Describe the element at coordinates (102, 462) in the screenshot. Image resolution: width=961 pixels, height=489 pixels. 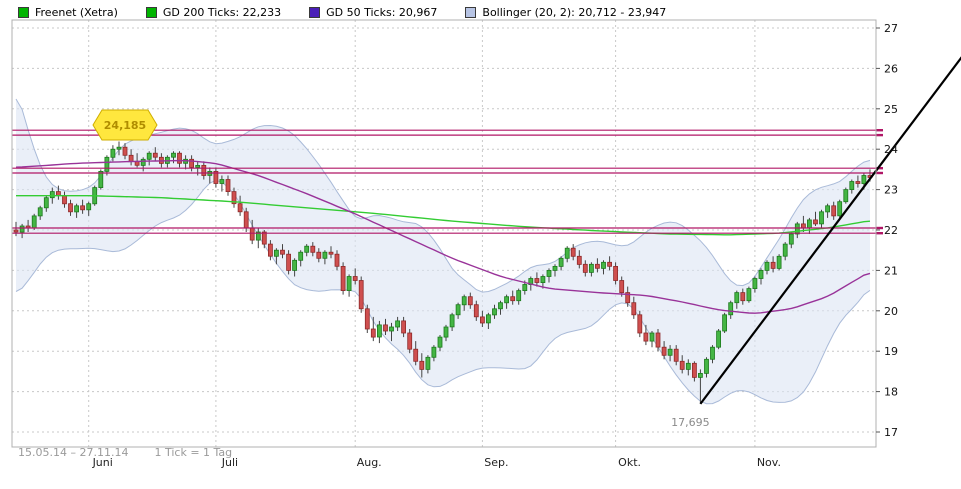
I see `svg-text: Juni` at that location.